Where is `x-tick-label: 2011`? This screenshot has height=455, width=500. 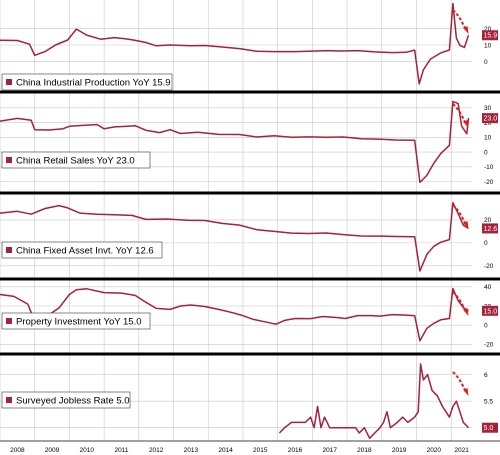 x-tick-label: 2011 is located at coordinates (121, 450).